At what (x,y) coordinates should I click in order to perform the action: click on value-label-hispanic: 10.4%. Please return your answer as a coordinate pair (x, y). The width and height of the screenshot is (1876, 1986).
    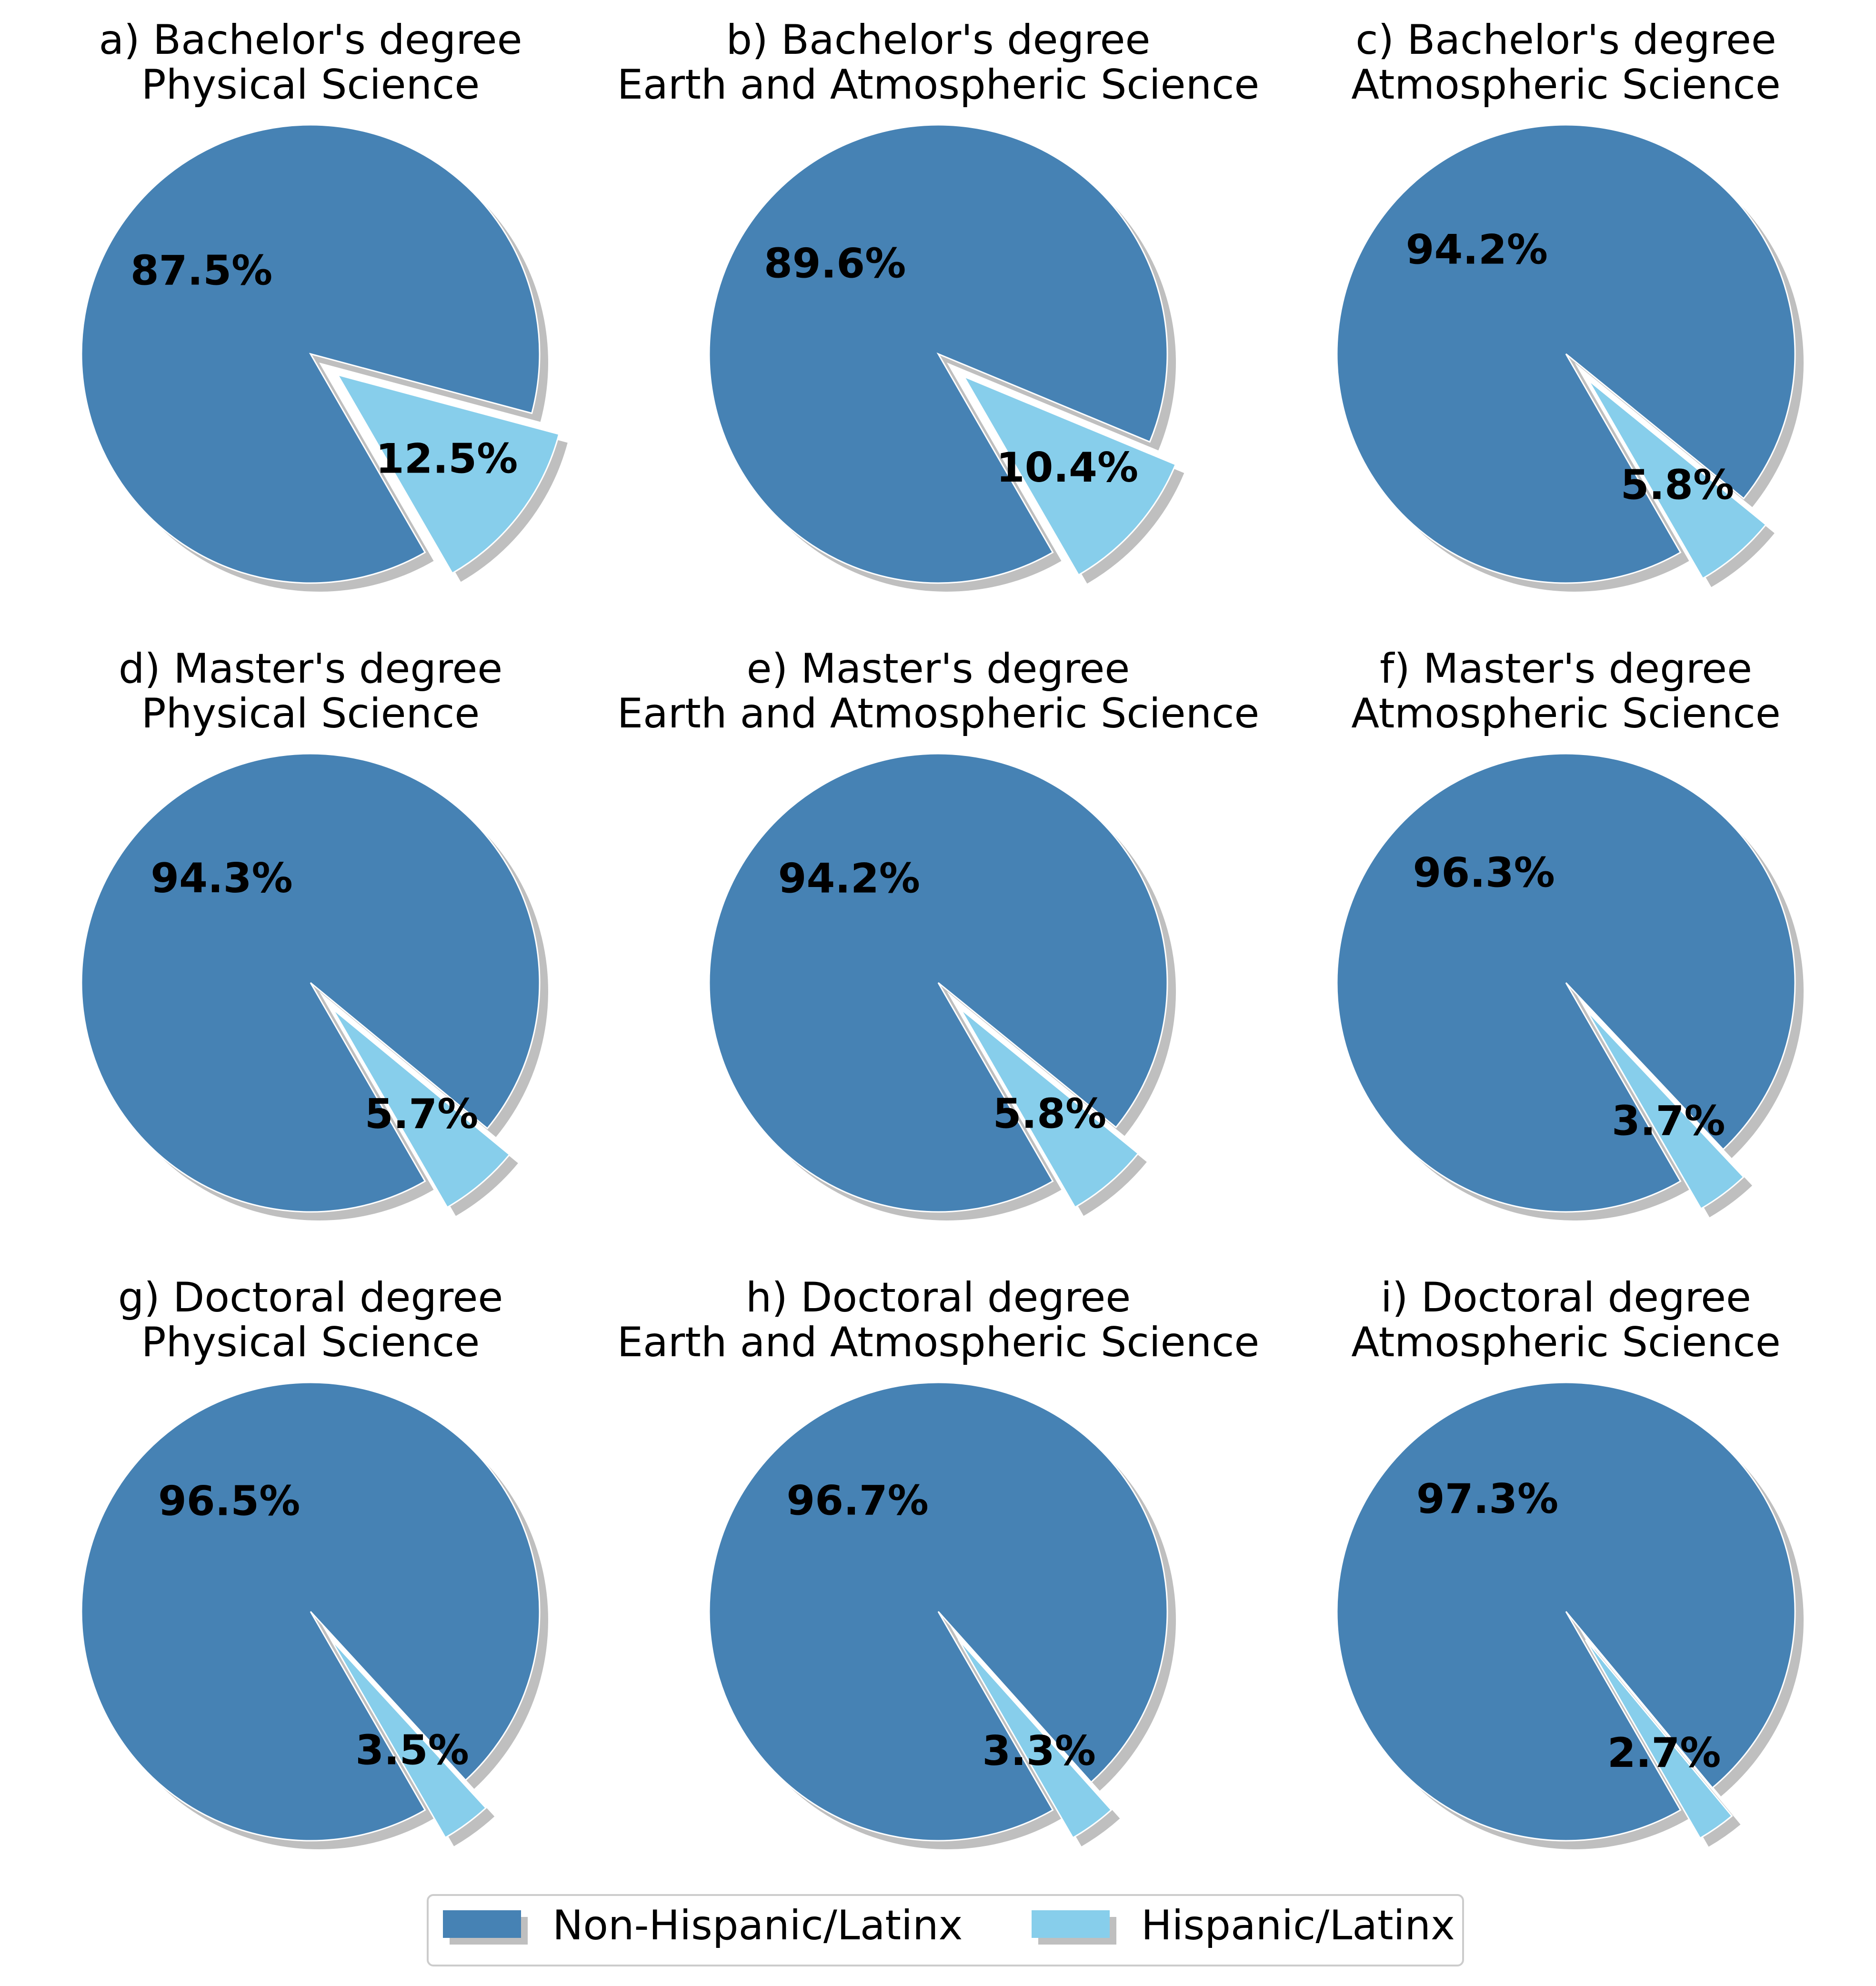
    Looking at the image, I should click on (1067, 468).